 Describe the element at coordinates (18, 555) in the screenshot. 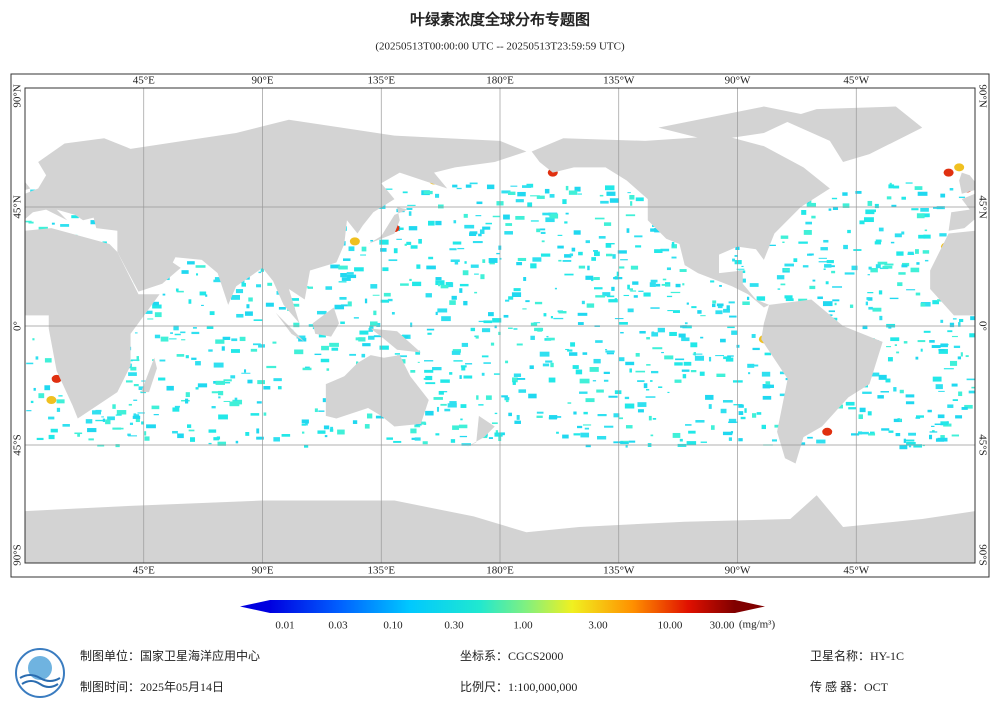

I see `lat-label: 90°S` at that location.